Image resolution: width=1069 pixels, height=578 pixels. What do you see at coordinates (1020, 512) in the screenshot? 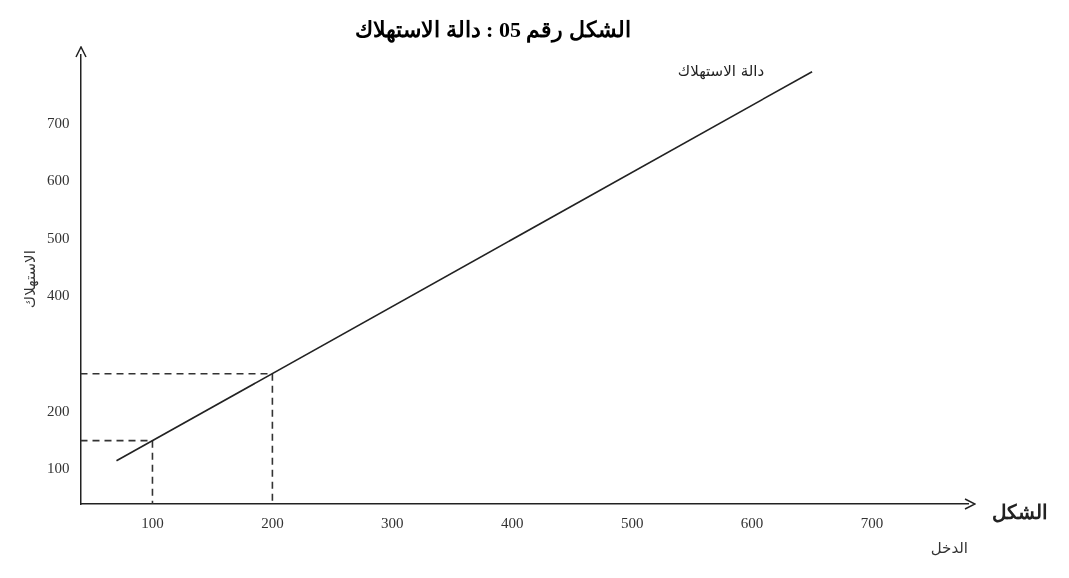
I see `text: الشكل` at bounding box center [1020, 512].